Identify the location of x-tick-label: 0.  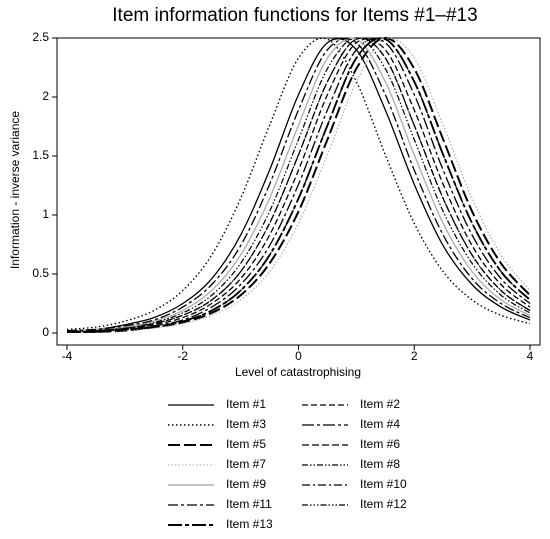
(298, 356).